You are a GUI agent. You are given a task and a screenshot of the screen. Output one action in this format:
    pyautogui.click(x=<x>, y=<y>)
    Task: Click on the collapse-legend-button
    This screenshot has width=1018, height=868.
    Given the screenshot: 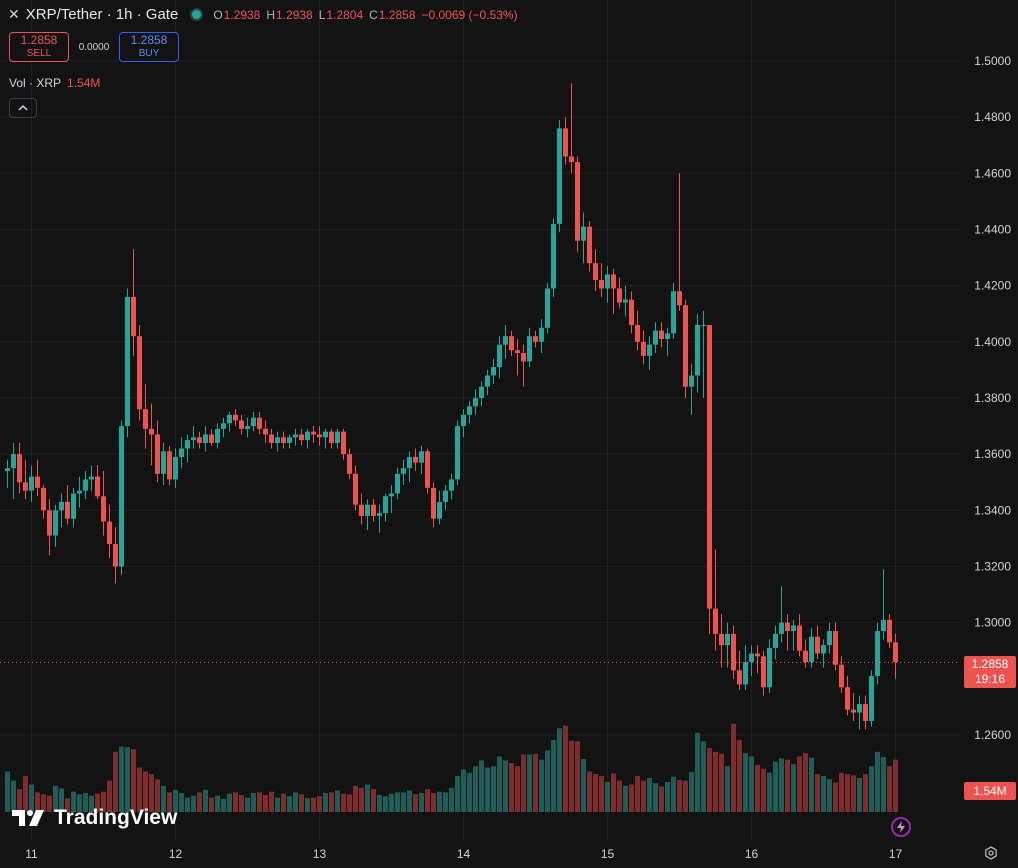 What is the action you would take?
    pyautogui.click(x=23, y=108)
    